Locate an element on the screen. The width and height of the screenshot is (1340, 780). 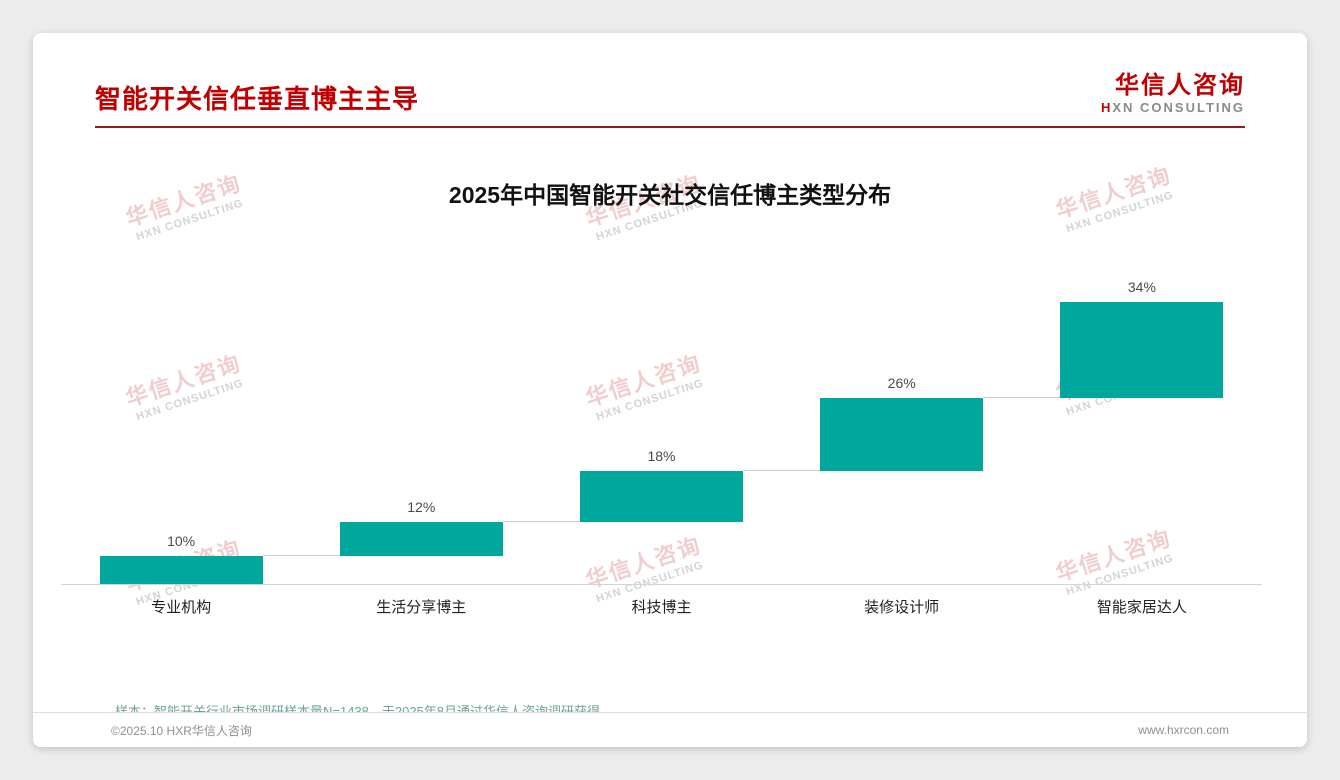
footer: ©2025.10 HXR华信人咨询 www.hxrcon.com is located at coordinates (670, 729).